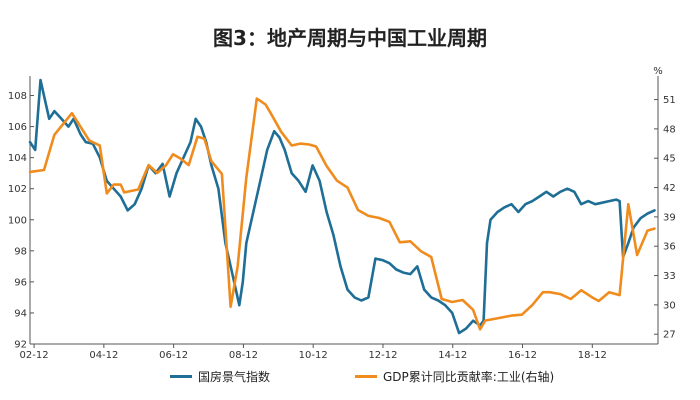 The height and width of the screenshot is (400, 700). I want to click on y-left-tick-label: 100, so click(17, 220).